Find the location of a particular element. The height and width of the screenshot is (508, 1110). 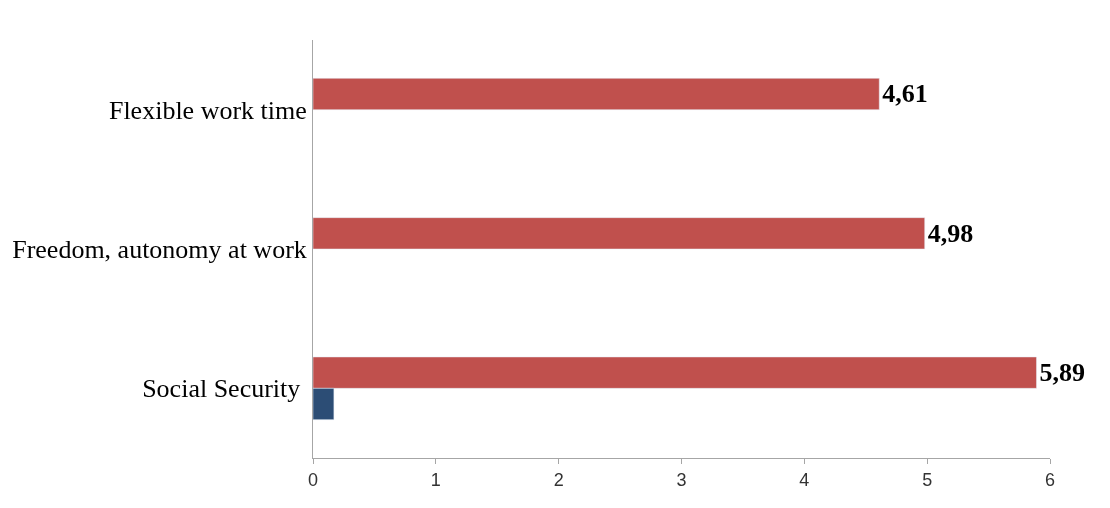

x-tick-label: 3 is located at coordinates (681, 479).